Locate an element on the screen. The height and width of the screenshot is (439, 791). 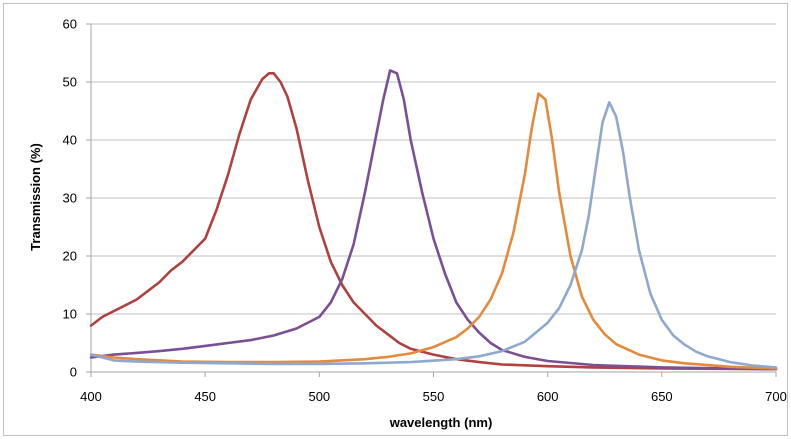
y-tick-label: 10 is located at coordinates (70, 314).